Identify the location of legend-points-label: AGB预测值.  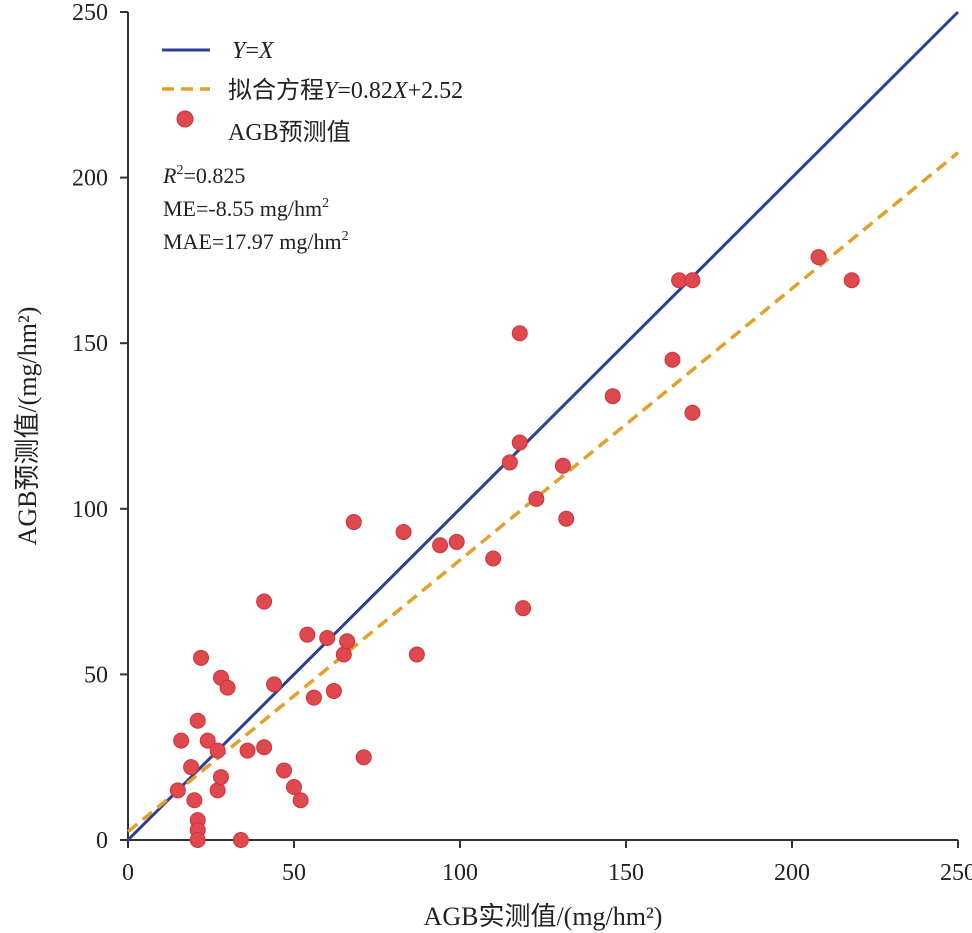
(289, 132).